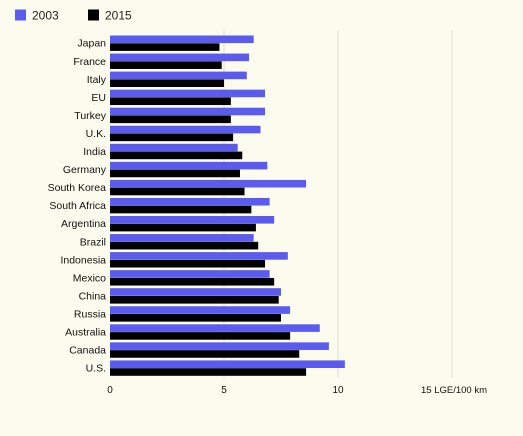 The height and width of the screenshot is (436, 523). Describe the element at coordinates (192, 220) in the screenshot. I see `bar-2003-argentina` at that location.